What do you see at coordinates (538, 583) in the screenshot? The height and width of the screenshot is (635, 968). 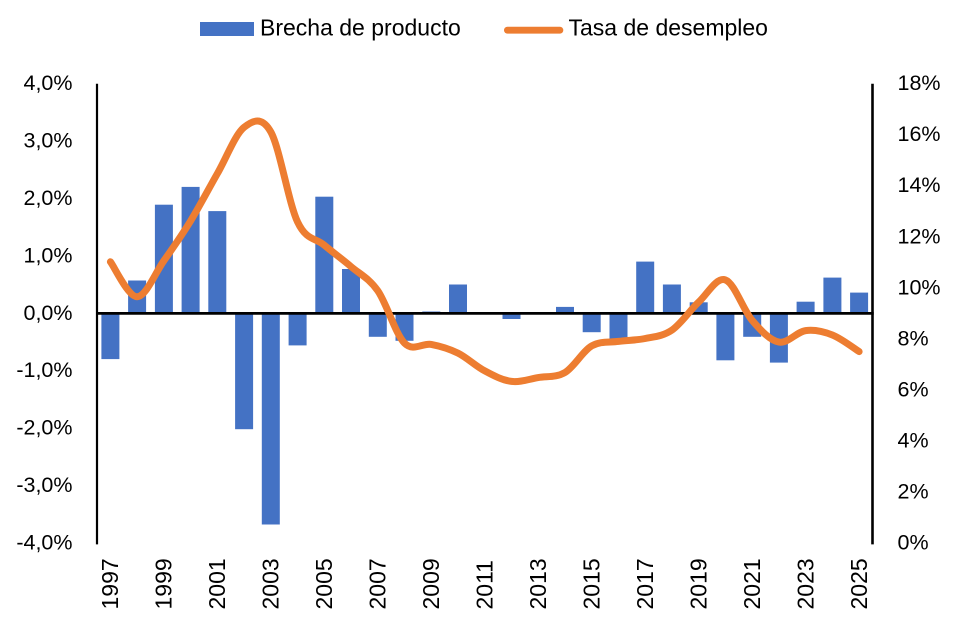 I see `svg-text: 2013` at bounding box center [538, 583].